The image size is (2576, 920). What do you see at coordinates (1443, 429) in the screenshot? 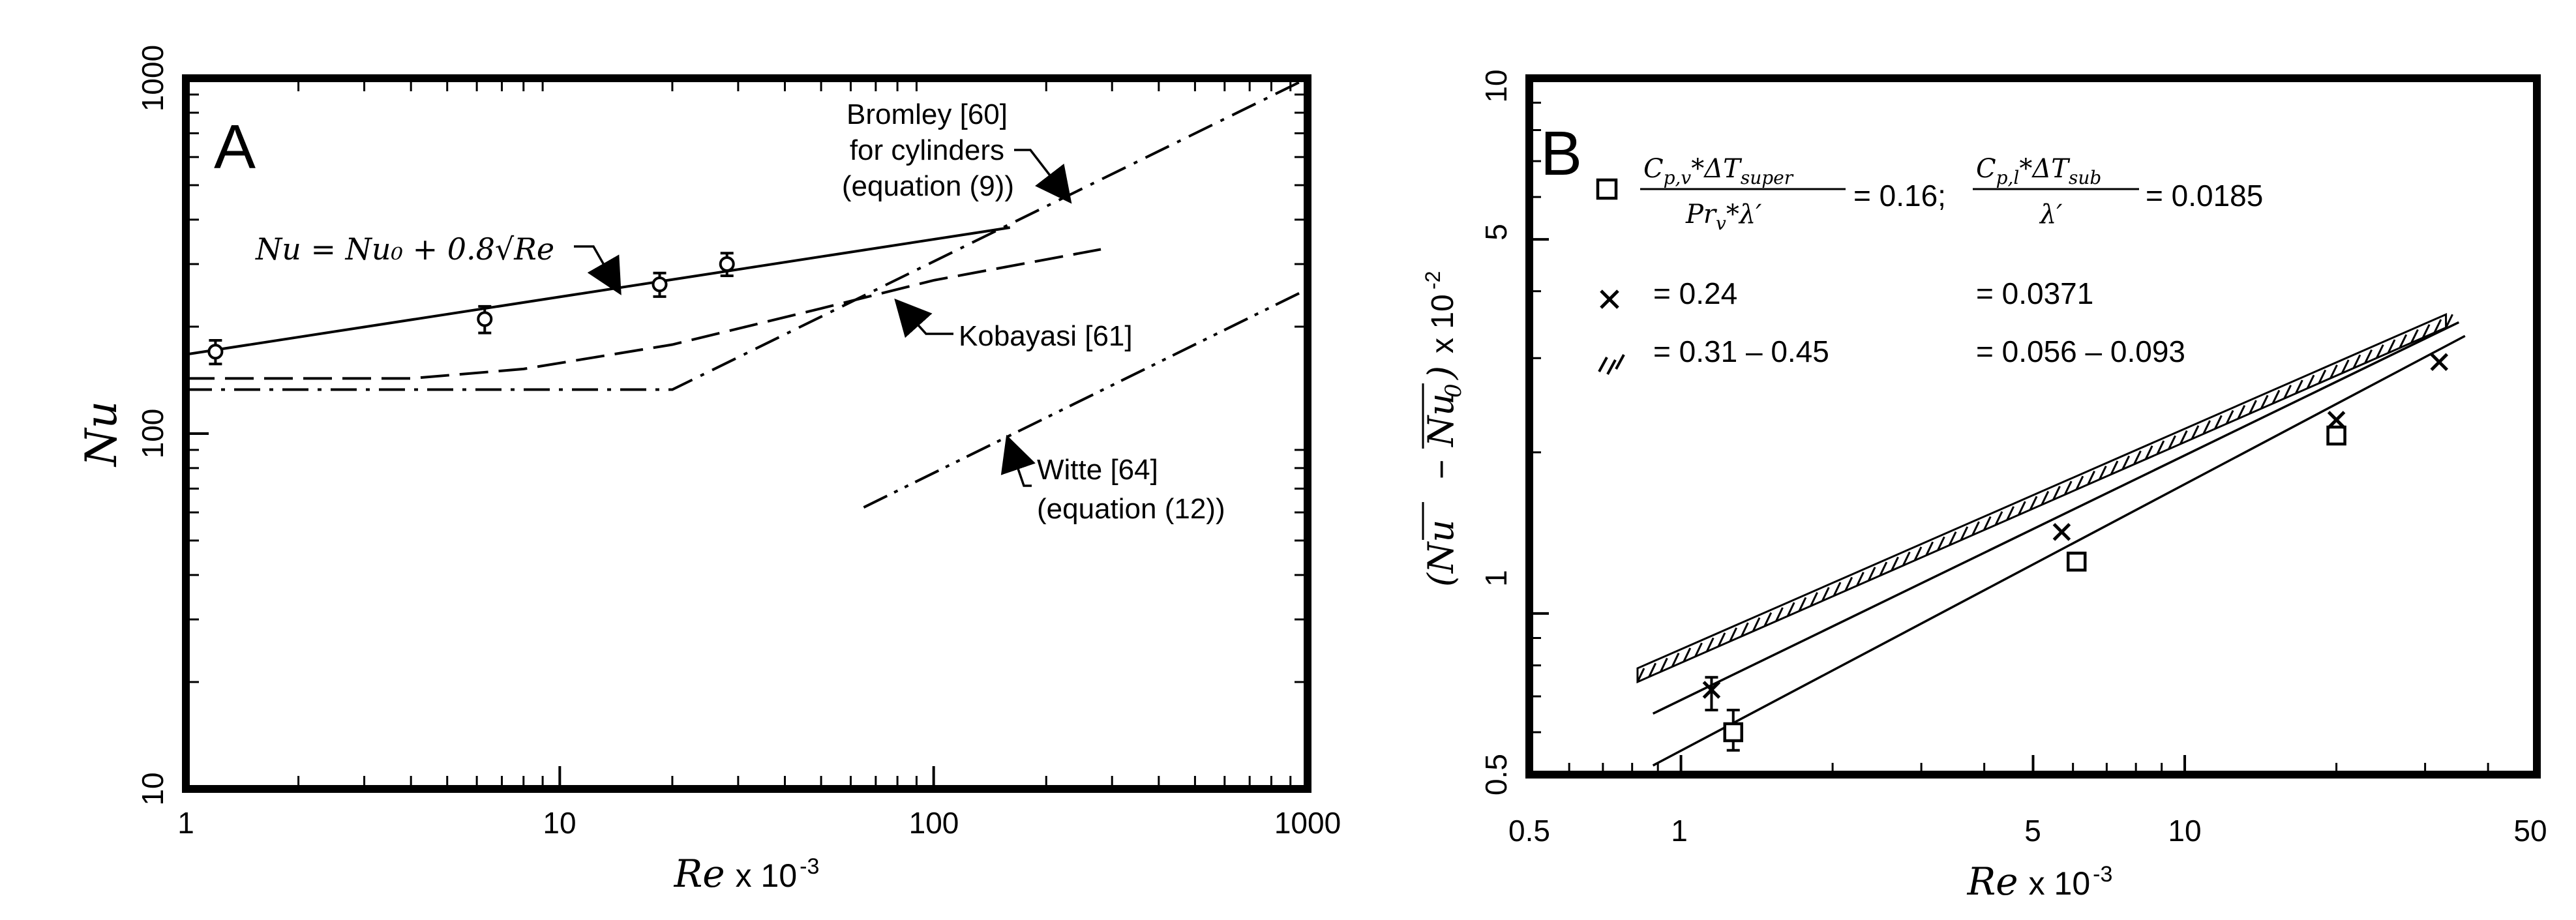
I see `panel-b-y-axis-title: (Nu − Nu 0 ) x 10 -2` at bounding box center [1443, 429].